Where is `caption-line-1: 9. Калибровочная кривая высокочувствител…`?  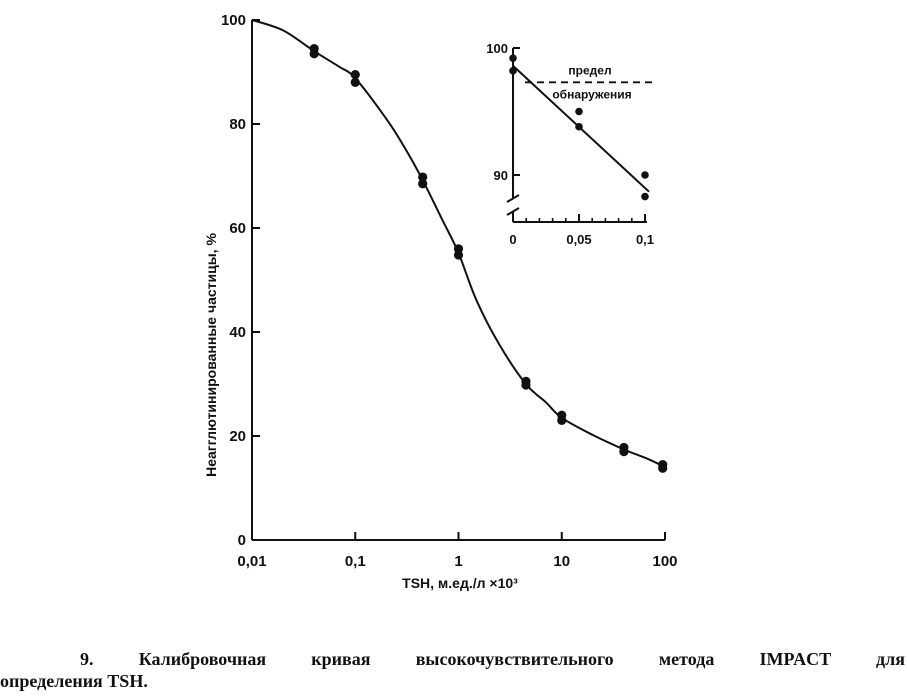
caption-line-1: 9. Калибровочная кривая высокочувствител… is located at coordinates (492, 659).